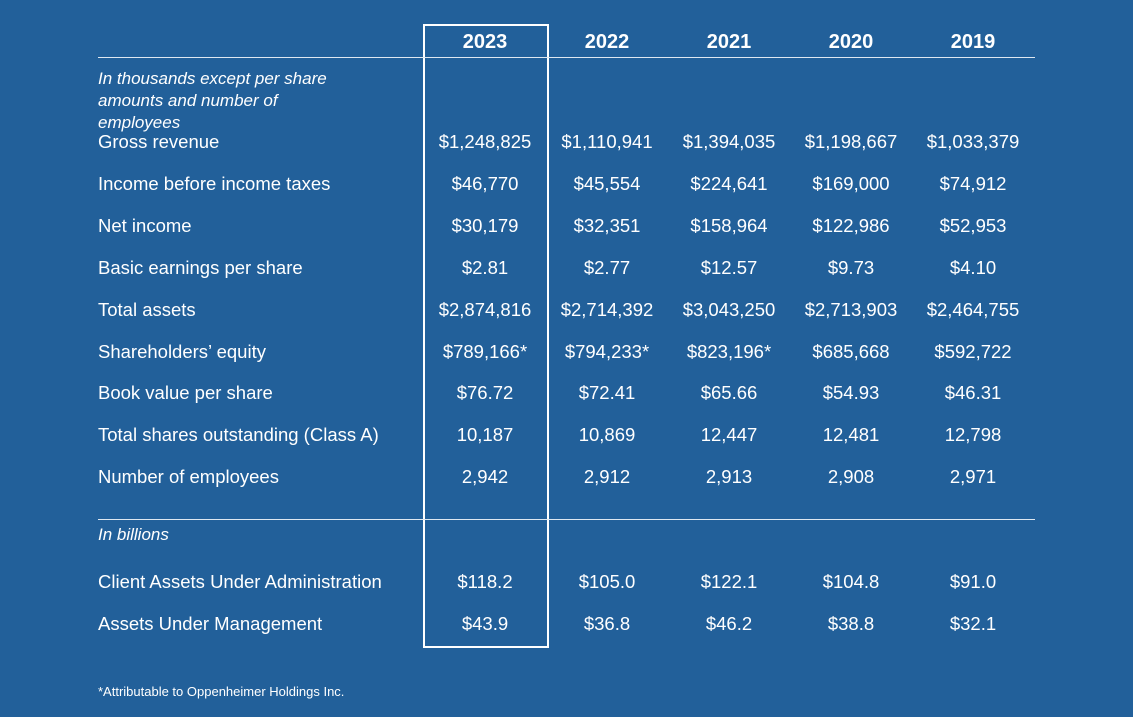 The image size is (1133, 717). What do you see at coordinates (973, 183) in the screenshot?
I see `cell-value: $74,912` at bounding box center [973, 183].